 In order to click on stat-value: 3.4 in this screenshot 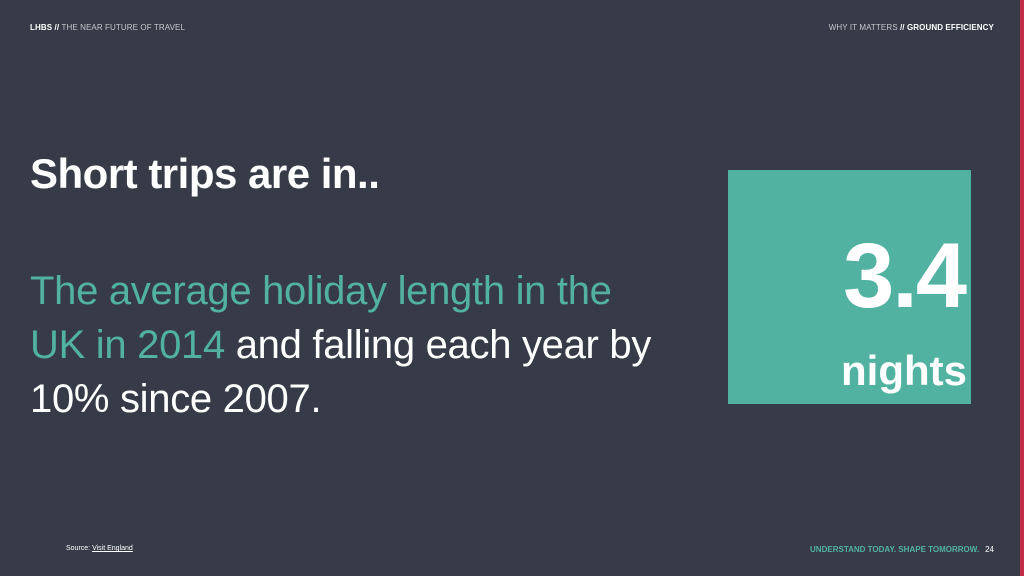, I will do `click(905, 276)`.